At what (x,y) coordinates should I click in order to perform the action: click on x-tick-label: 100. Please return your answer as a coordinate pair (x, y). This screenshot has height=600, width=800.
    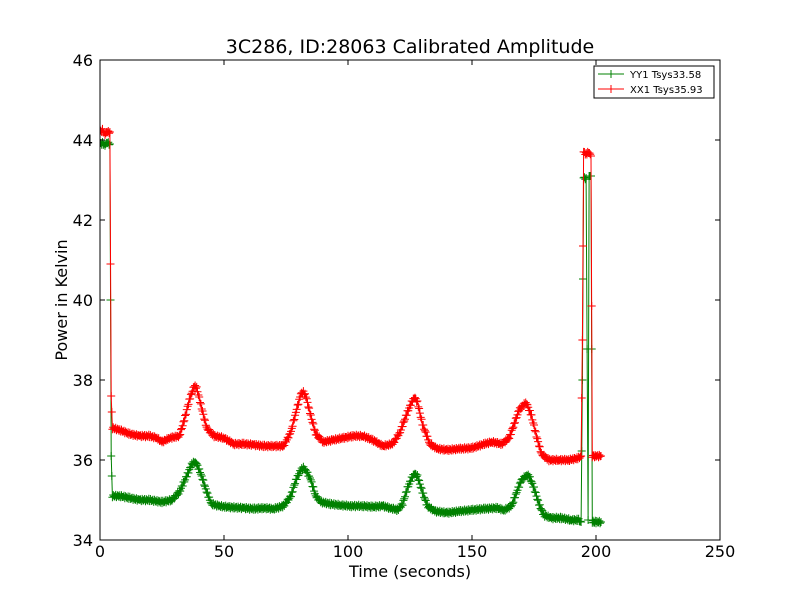
    Looking at the image, I should click on (348, 551).